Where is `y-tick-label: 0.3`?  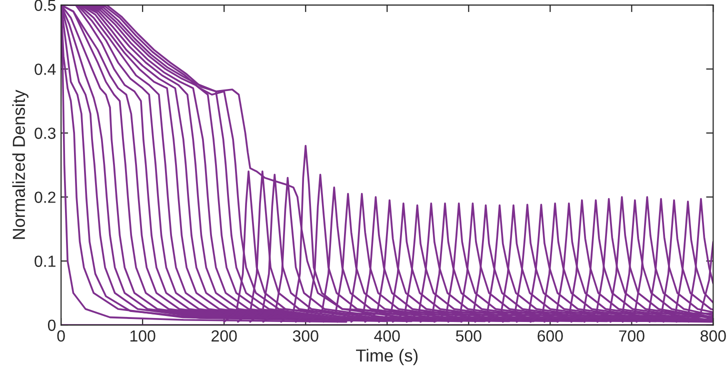
y-tick-label: 0.3 is located at coordinates (45, 133).